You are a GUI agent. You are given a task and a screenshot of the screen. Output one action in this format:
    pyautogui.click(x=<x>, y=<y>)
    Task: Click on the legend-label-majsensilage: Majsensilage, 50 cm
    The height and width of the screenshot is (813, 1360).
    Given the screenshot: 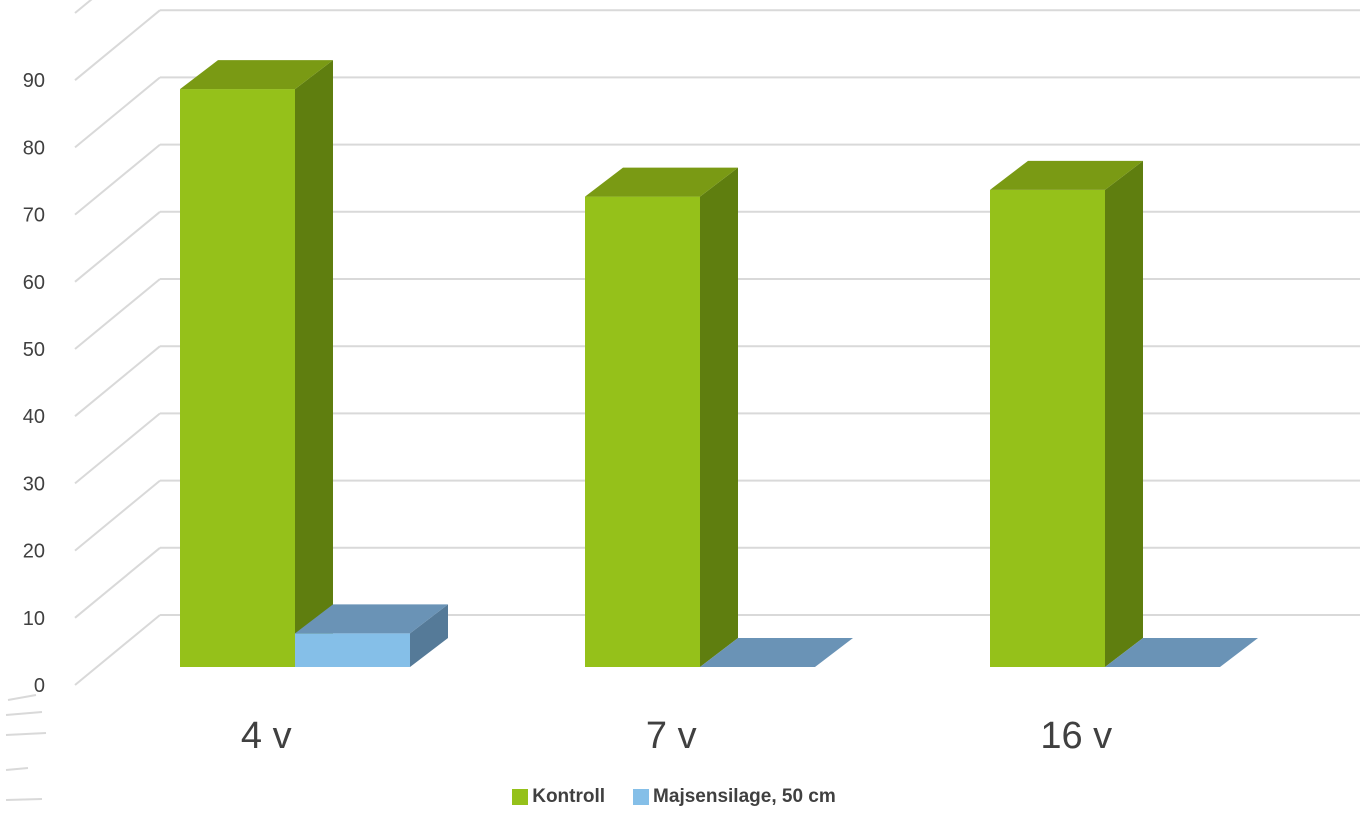 What is the action you would take?
    pyautogui.click(x=744, y=796)
    